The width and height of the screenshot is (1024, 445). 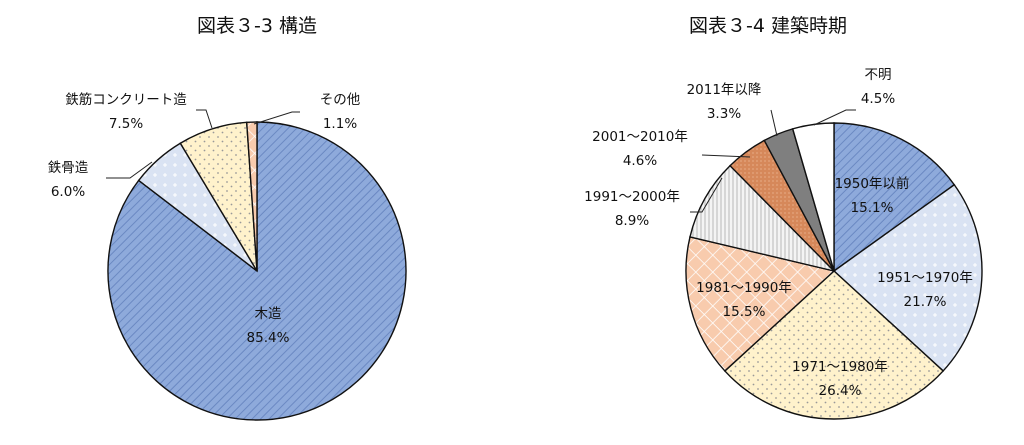 I want to click on slice-label: 2001～2010年, so click(x=640, y=137).